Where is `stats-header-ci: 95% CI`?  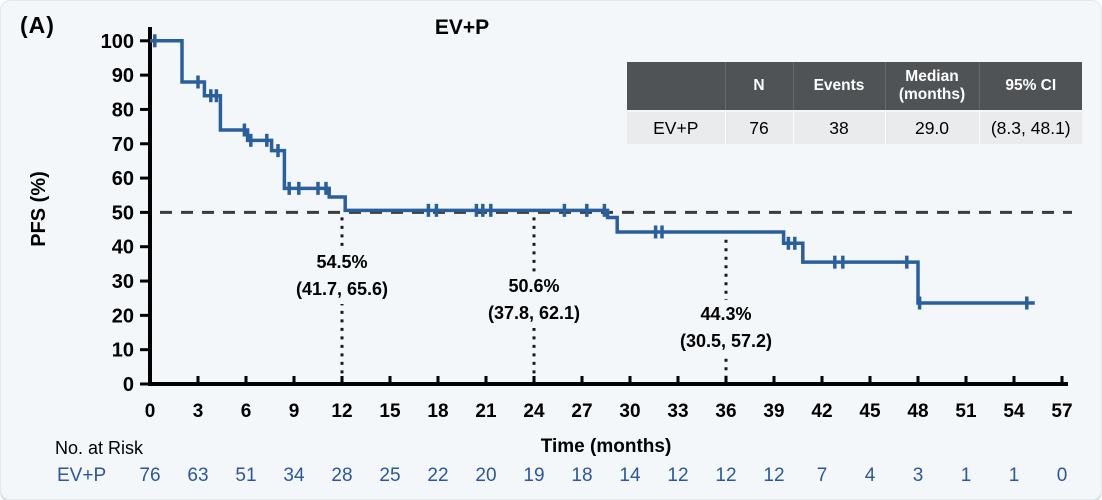 stats-header-ci: 95% CI is located at coordinates (1030, 87).